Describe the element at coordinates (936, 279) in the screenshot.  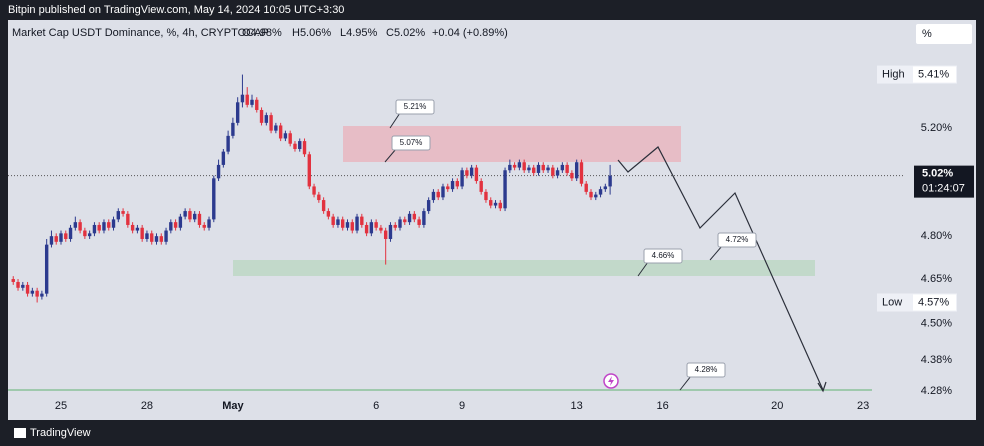
I see `y-tick-label: 4.65%` at that location.